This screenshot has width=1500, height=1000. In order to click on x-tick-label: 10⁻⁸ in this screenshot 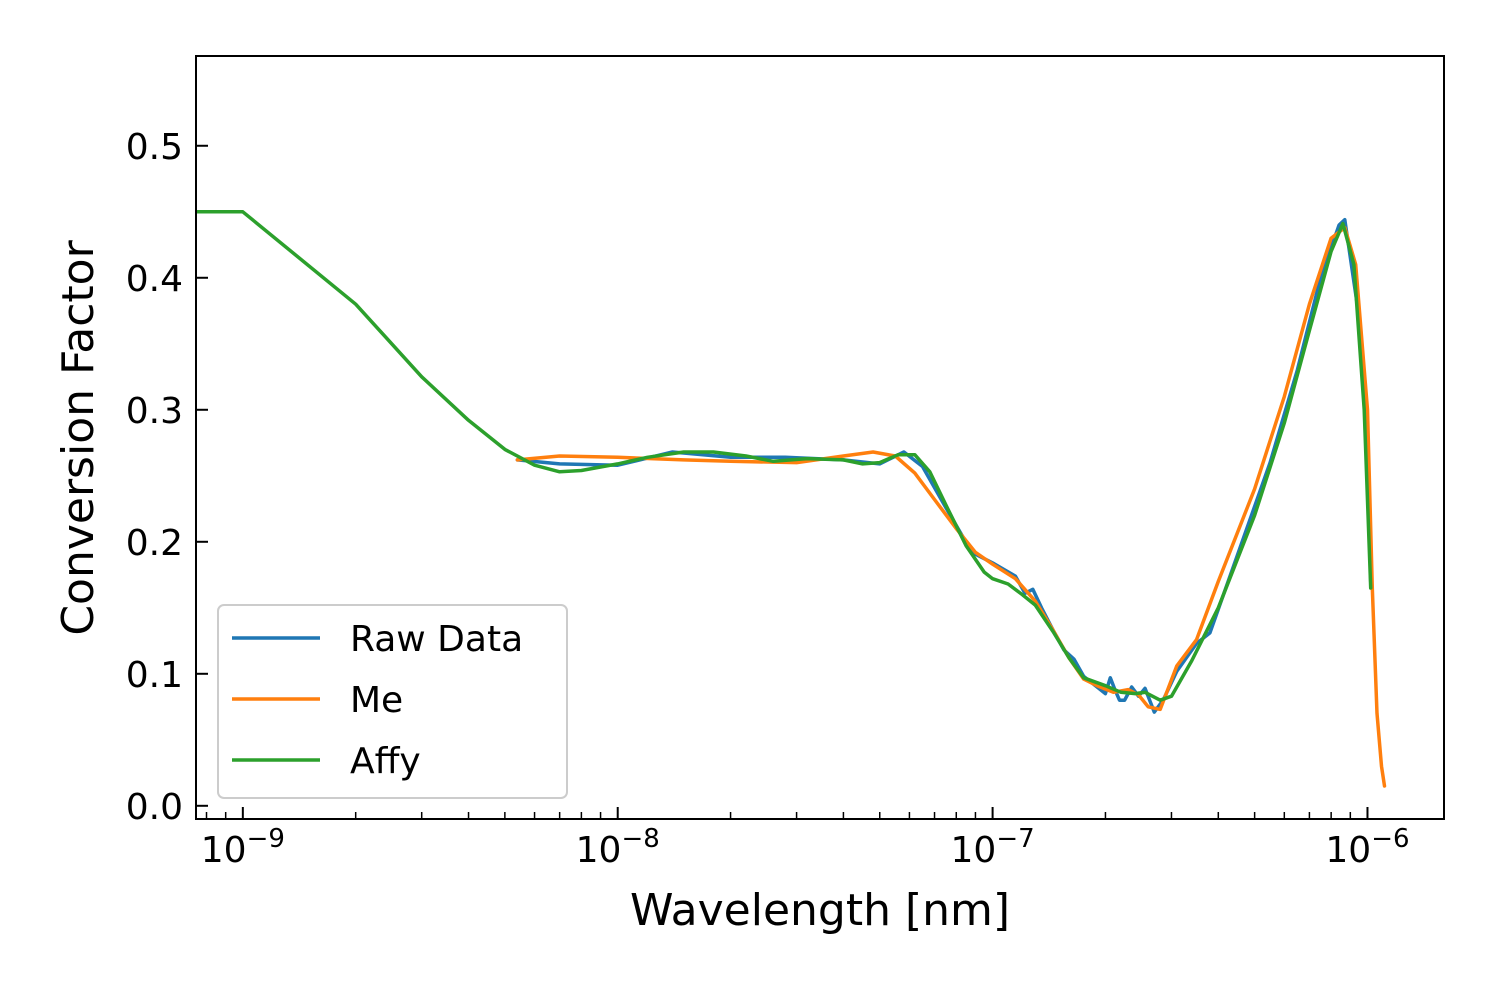, I will do `click(618, 847)`.